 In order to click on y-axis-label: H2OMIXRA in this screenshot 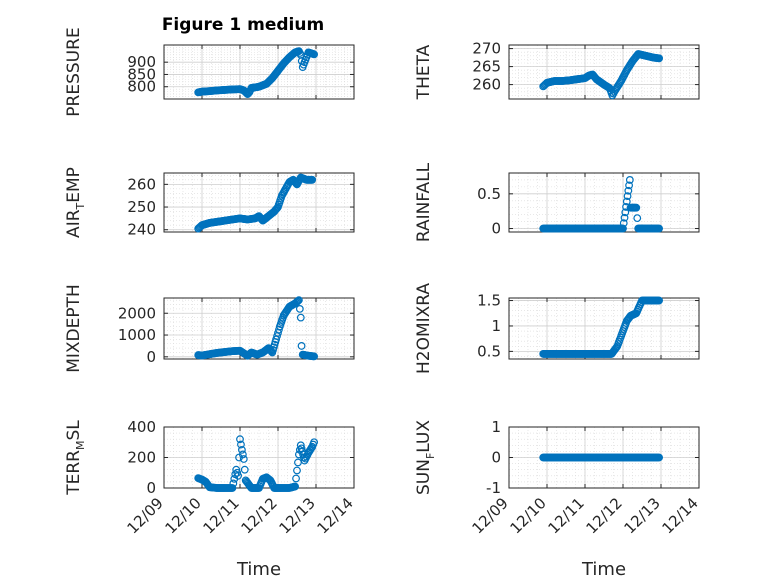, I will do `click(424, 328)`.